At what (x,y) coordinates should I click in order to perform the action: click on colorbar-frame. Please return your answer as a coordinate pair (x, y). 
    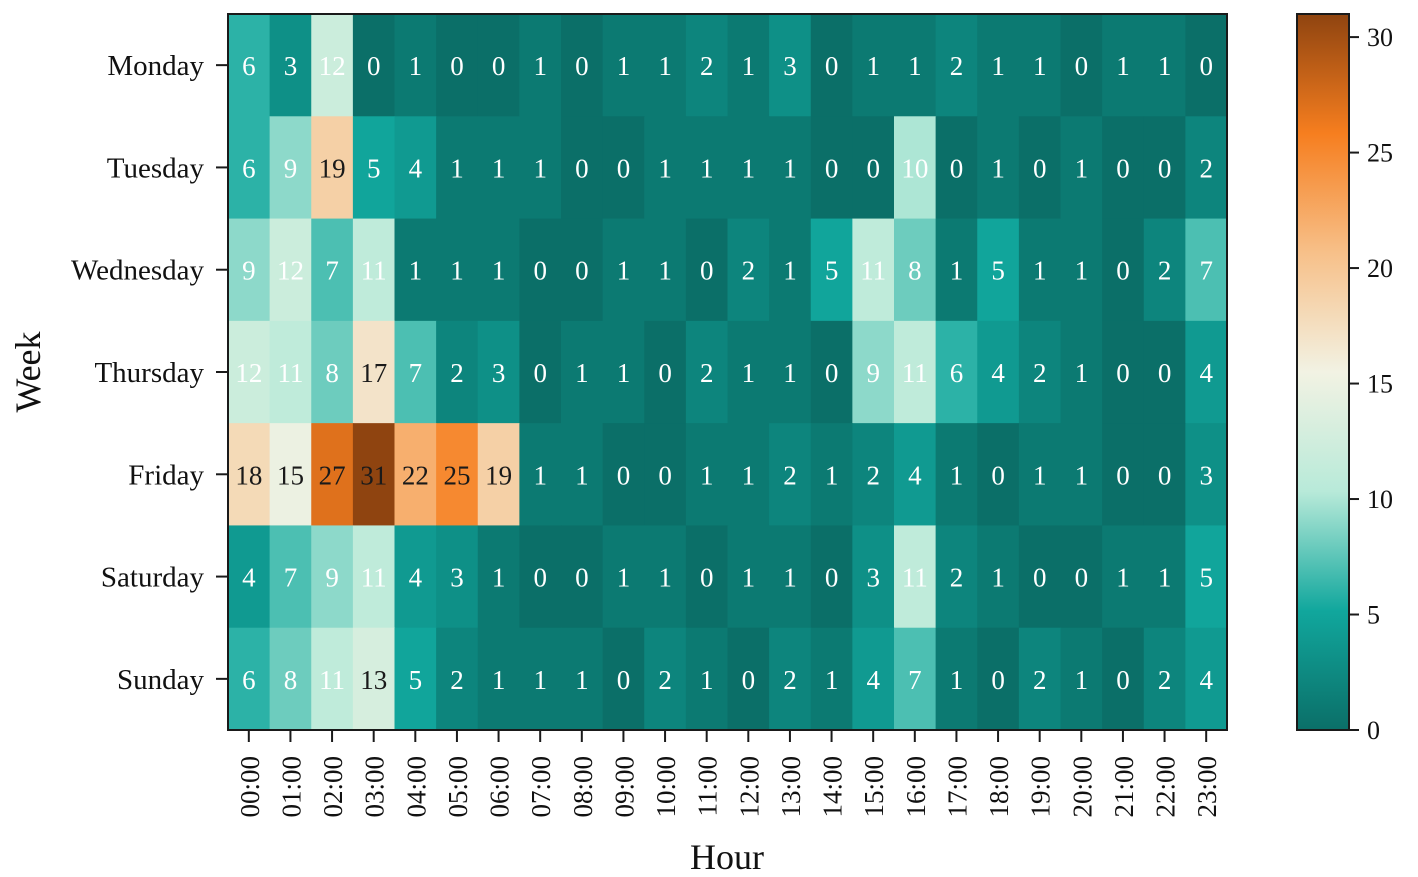
    Looking at the image, I should click on (1323, 372).